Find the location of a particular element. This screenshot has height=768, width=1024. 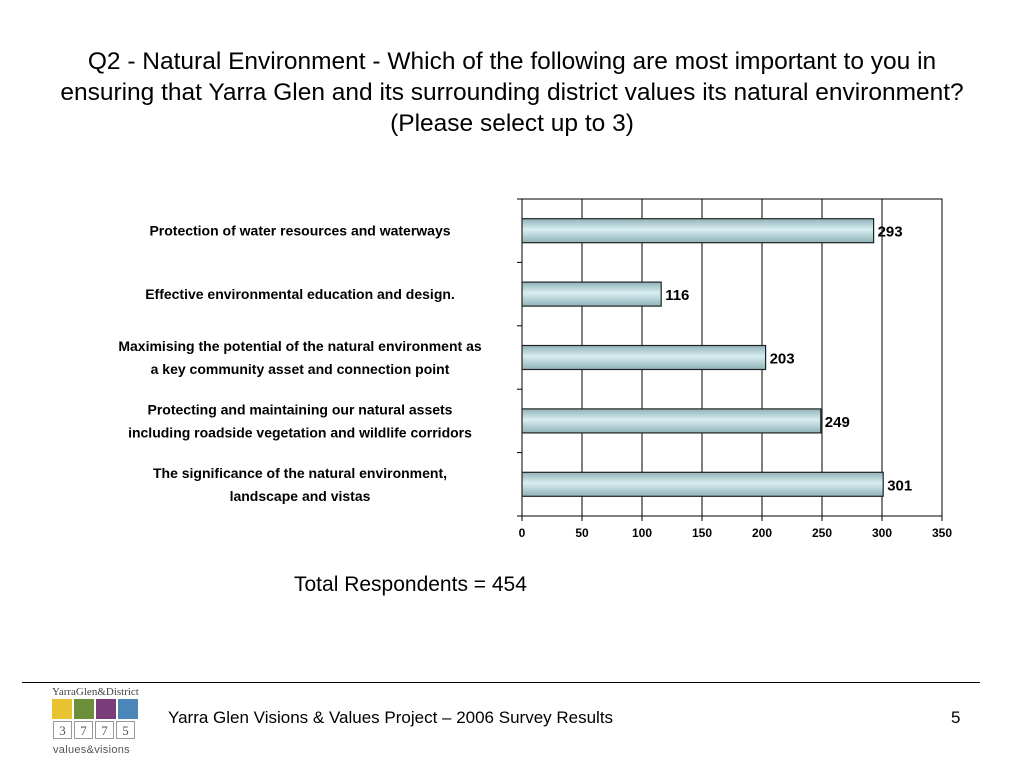

page-number: 5 is located at coordinates (956, 717).